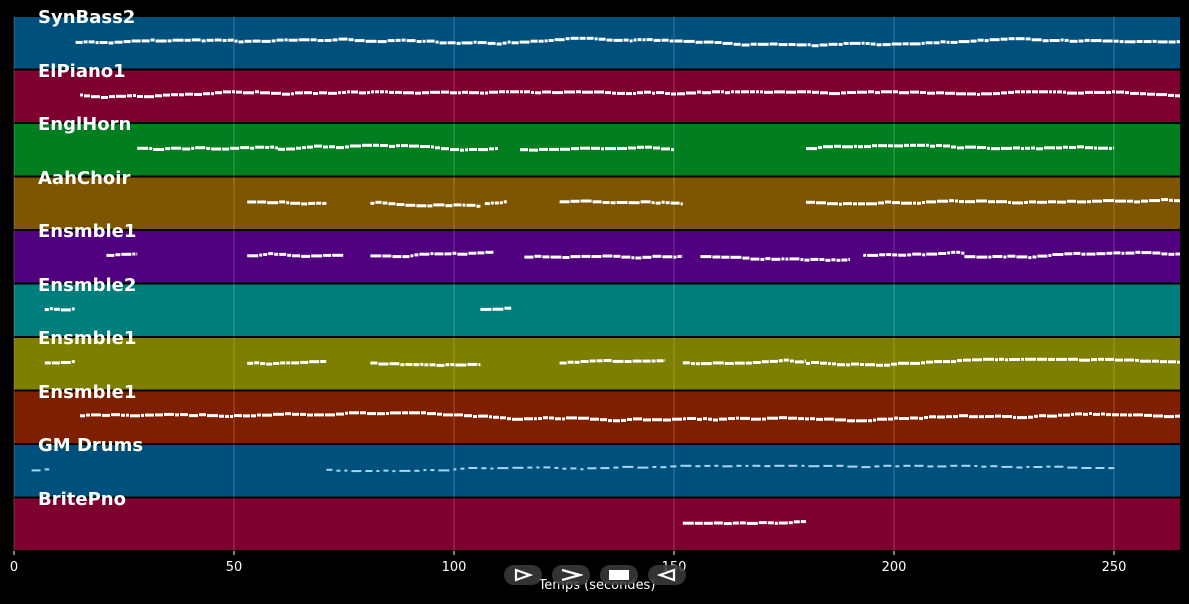 The width and height of the screenshot is (1189, 604). I want to click on x-tick-label: 100, so click(454, 567).